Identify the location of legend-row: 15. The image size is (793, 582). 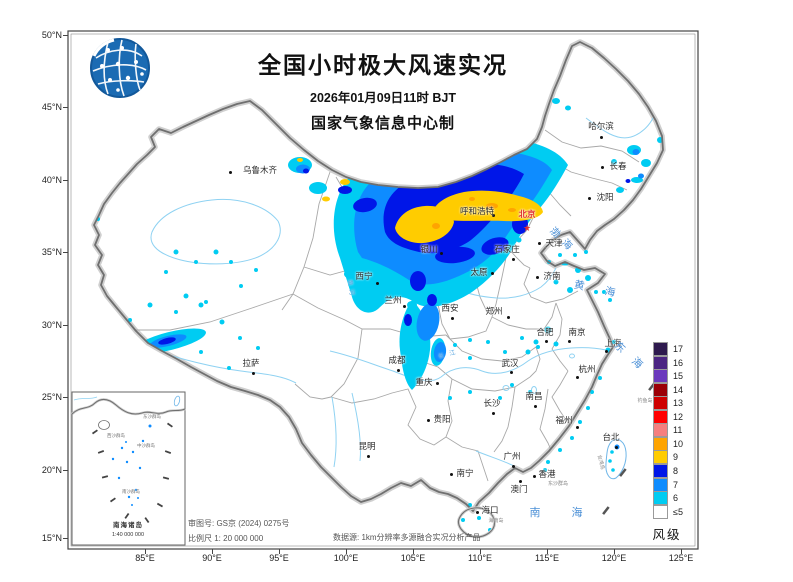
(675, 376).